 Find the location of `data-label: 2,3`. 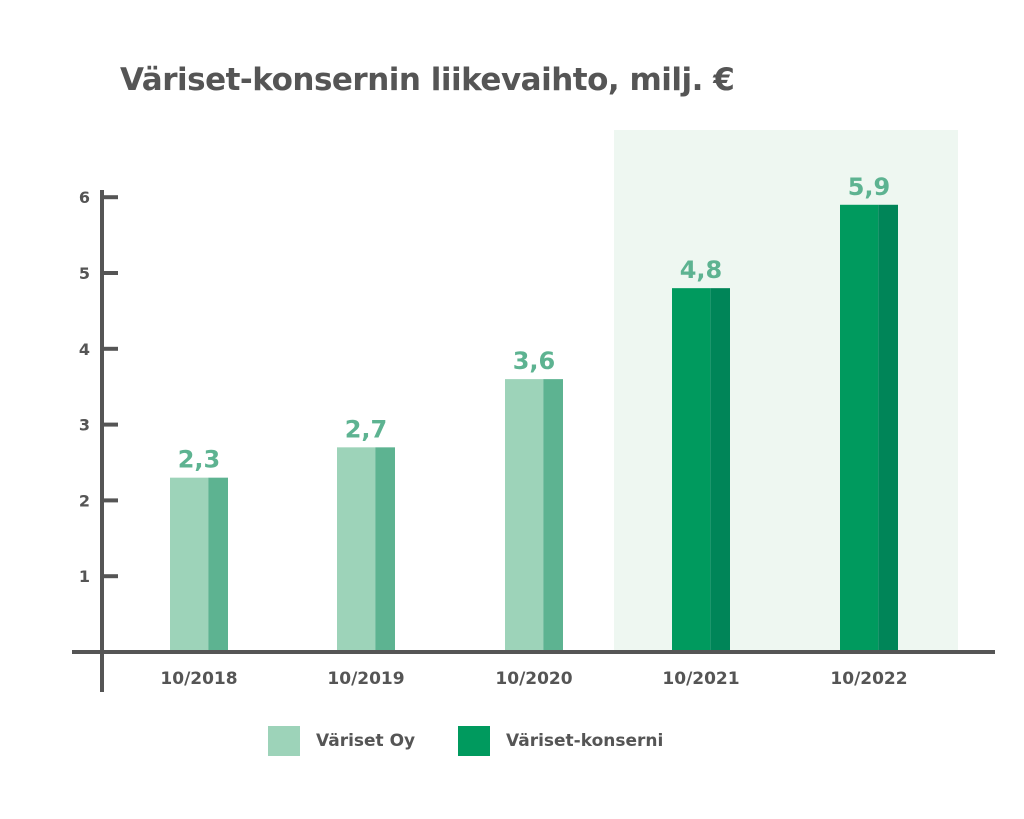

data-label: 2,3 is located at coordinates (199, 460).